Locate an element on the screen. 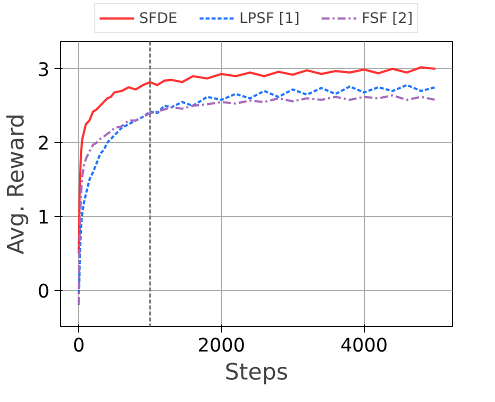 The image size is (495, 402). x-axis-title: Steps is located at coordinates (256, 373).